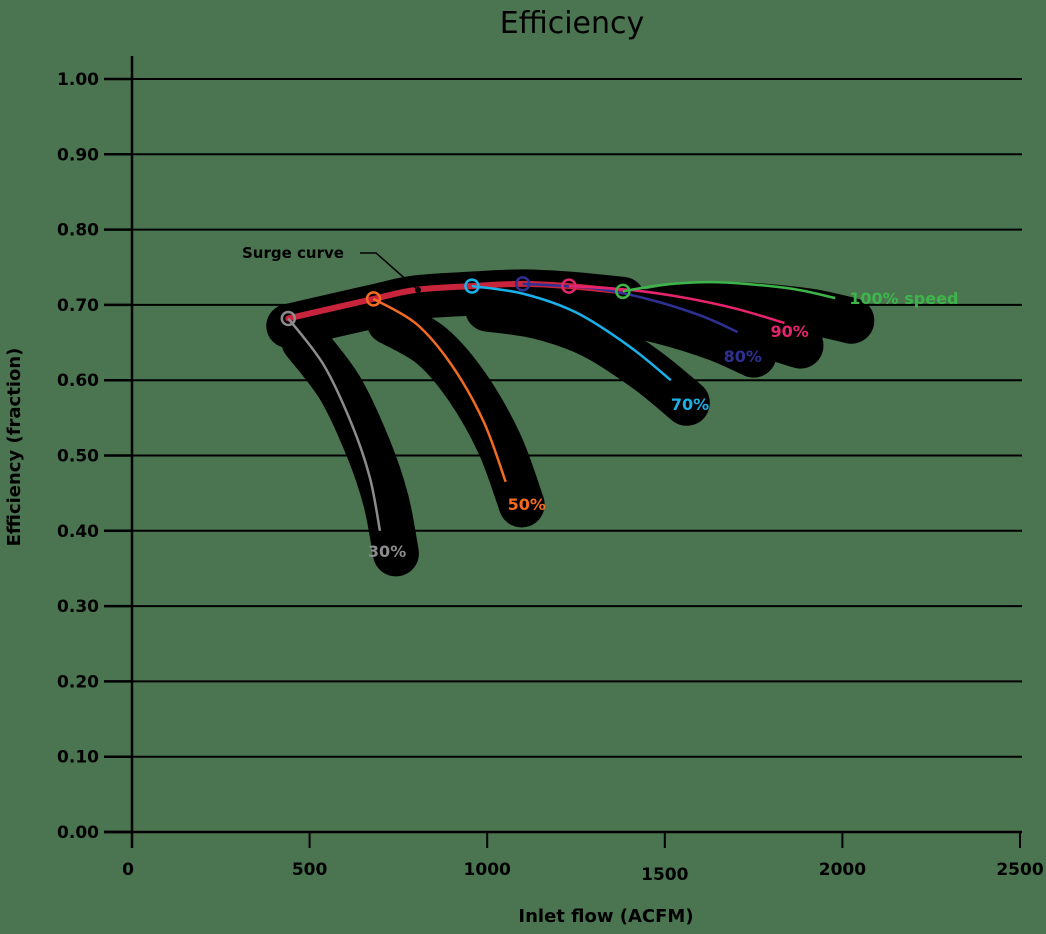  I want to click on series-label: 50%, so click(527, 504).